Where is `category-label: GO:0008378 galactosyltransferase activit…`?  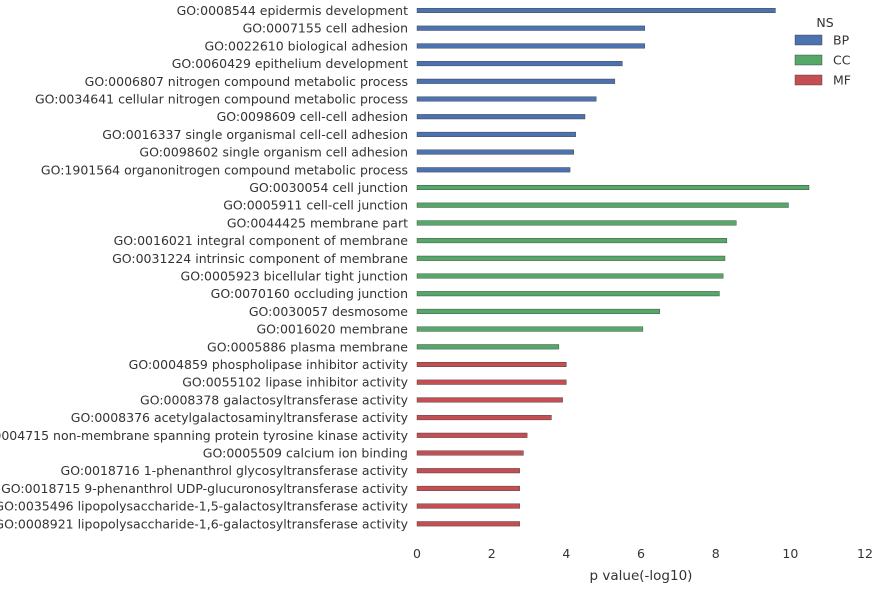
category-label: GO:0008378 galactosyltransferase activit… is located at coordinates (274, 399).